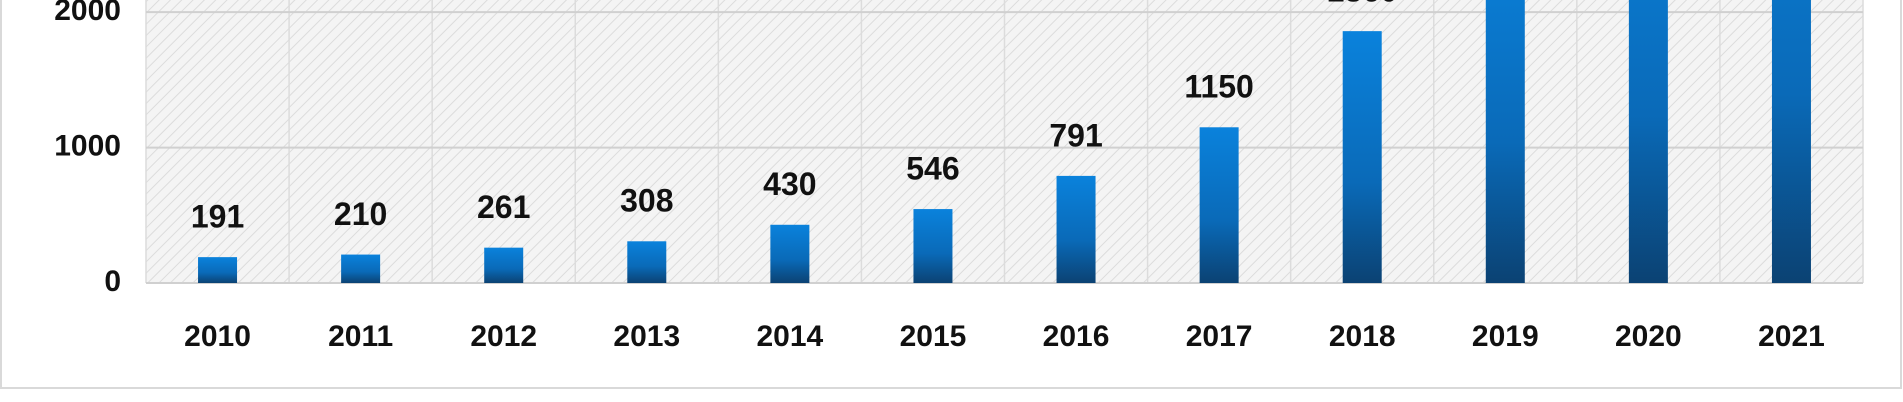  Describe the element at coordinates (932, 169) in the screenshot. I see `value-label: 546` at that location.